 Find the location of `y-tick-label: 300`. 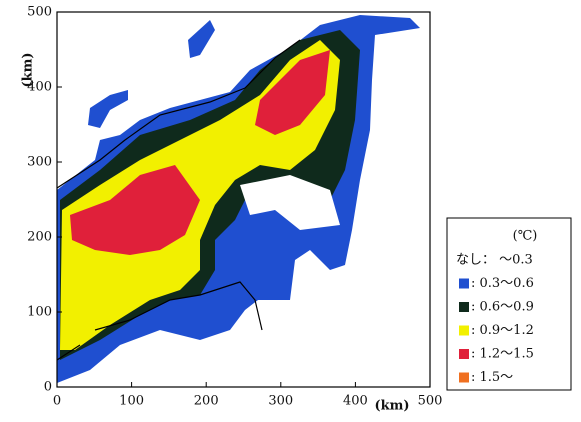

y-tick-label: 300 is located at coordinates (39, 162).